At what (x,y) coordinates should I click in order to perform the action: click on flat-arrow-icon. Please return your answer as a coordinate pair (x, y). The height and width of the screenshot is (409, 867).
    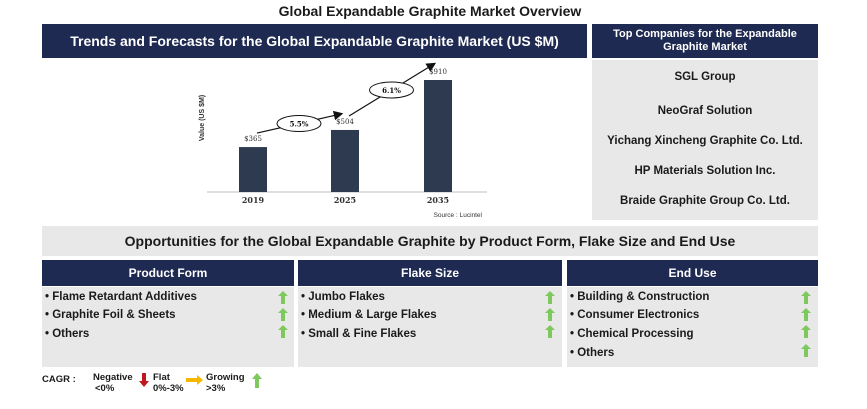
    Looking at the image, I should click on (194, 380).